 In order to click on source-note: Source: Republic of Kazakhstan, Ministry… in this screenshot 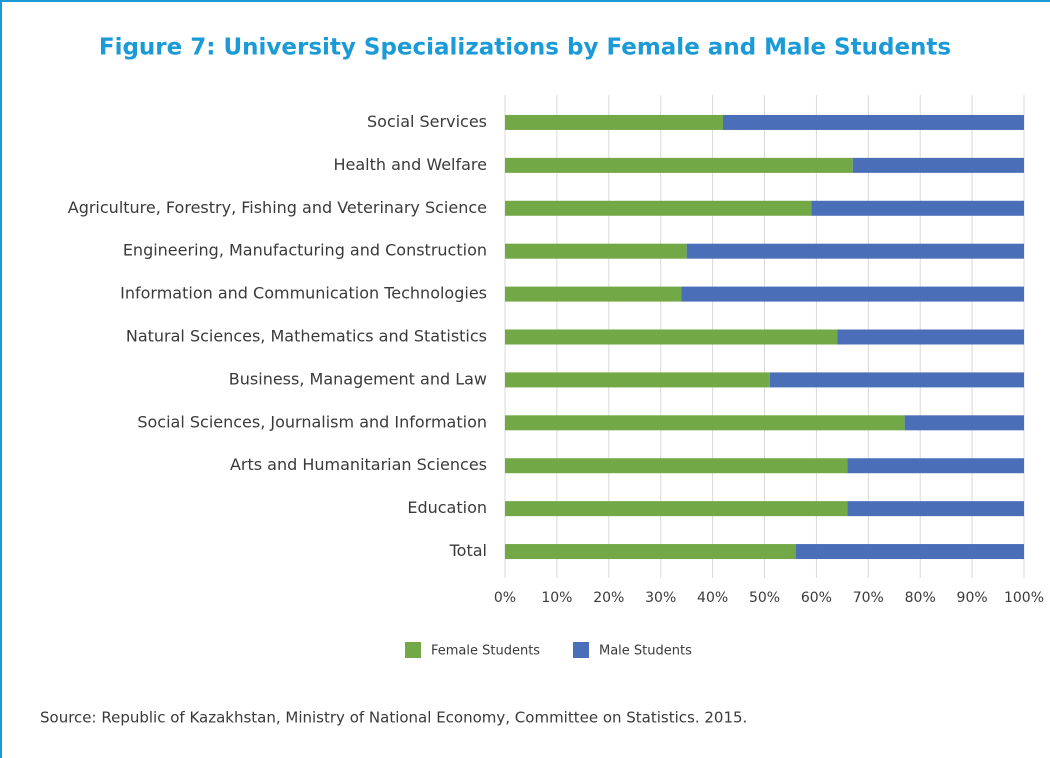, I will do `click(393, 718)`.